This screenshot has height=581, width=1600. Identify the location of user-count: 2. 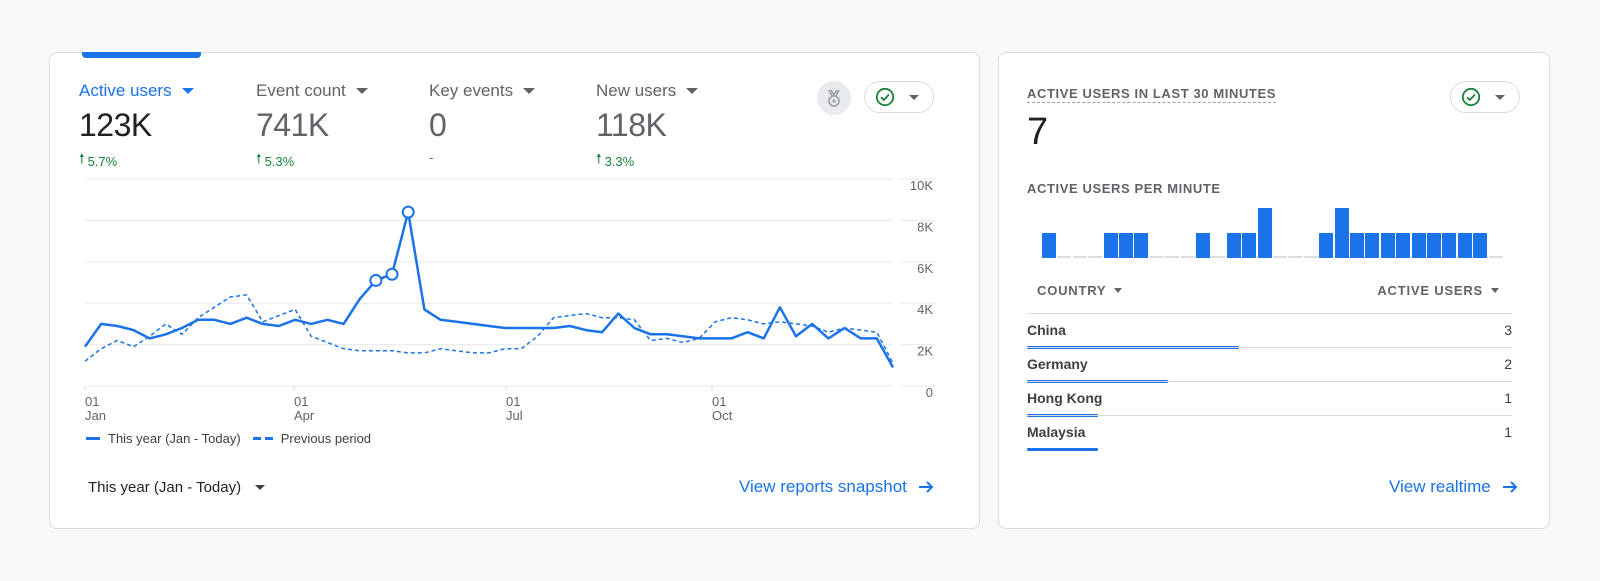
(1508, 364).